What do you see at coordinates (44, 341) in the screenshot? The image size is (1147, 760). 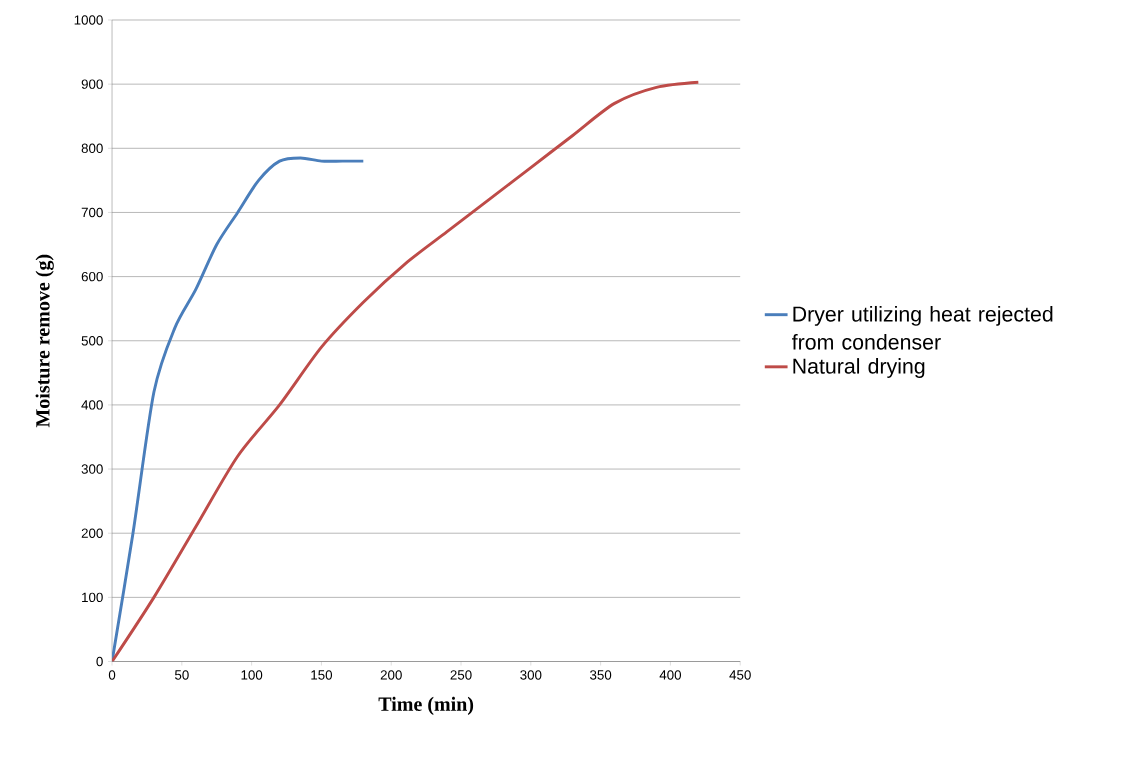 I see `y-axis-title: Moisture remove (g)` at bounding box center [44, 341].